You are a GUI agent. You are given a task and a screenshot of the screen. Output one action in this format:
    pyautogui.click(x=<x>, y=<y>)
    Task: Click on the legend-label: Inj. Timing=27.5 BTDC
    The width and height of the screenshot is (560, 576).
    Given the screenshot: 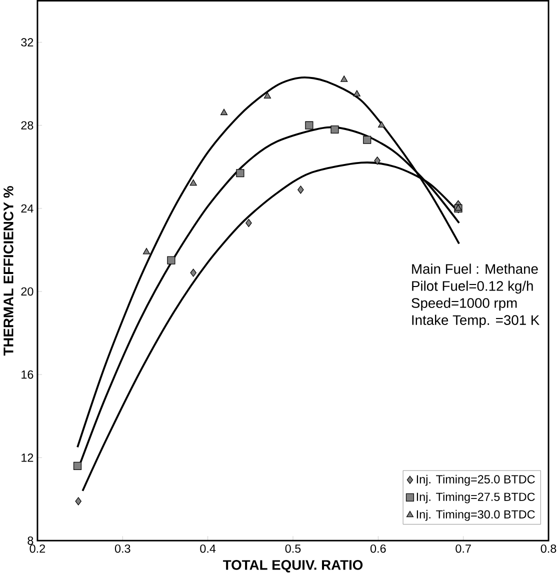 What is the action you would take?
    pyautogui.click(x=475, y=498)
    